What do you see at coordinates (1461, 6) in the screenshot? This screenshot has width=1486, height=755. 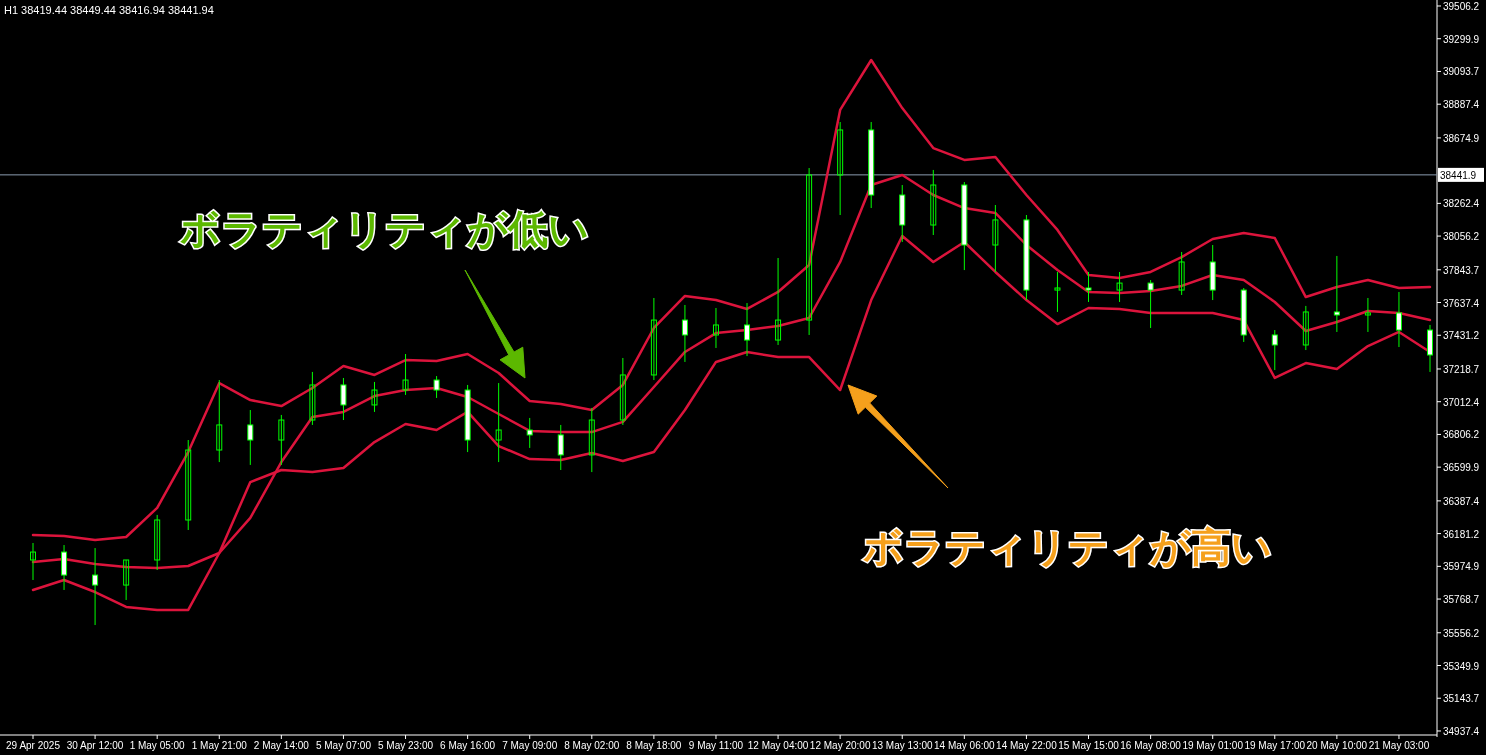 I see `y-tick-label: 39506.2` at bounding box center [1461, 6].